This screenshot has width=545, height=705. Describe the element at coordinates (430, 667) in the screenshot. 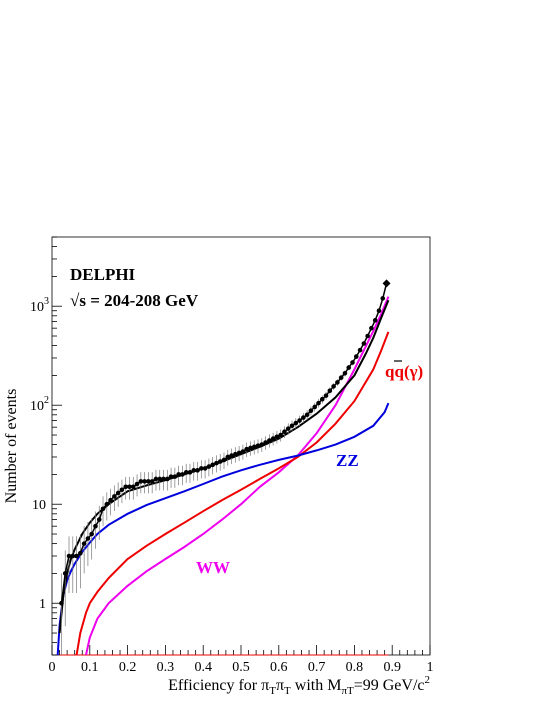

I see `x-tick-label: 1` at that location.